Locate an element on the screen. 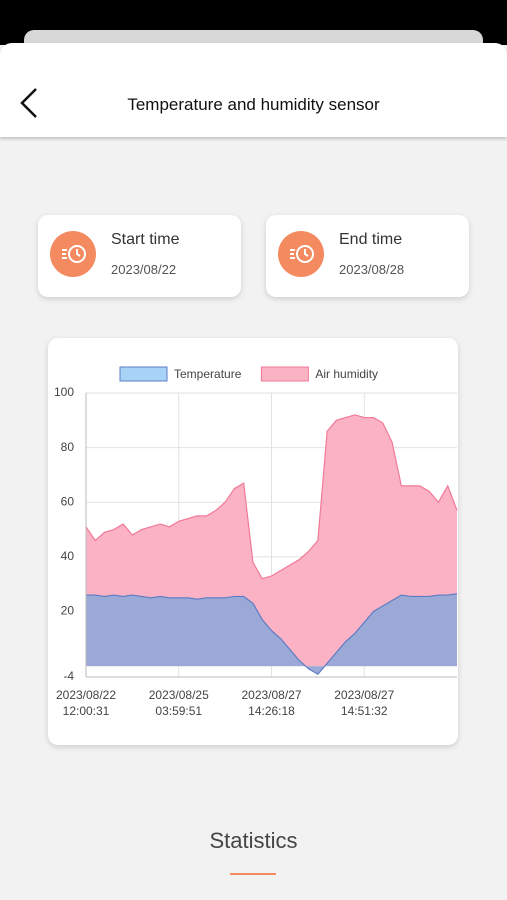 The image size is (507, 900). section-title: Statistics is located at coordinates (253, 840).